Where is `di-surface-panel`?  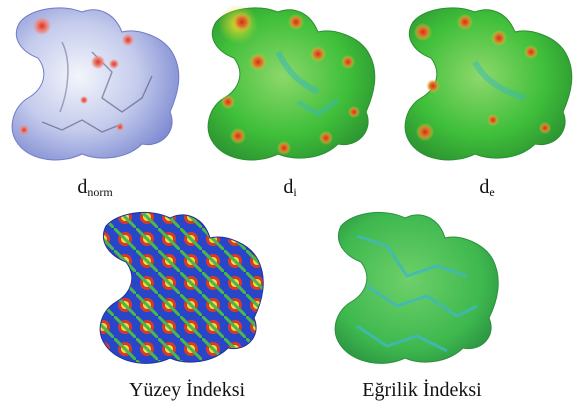
di-surface-panel is located at coordinates (290, 86).